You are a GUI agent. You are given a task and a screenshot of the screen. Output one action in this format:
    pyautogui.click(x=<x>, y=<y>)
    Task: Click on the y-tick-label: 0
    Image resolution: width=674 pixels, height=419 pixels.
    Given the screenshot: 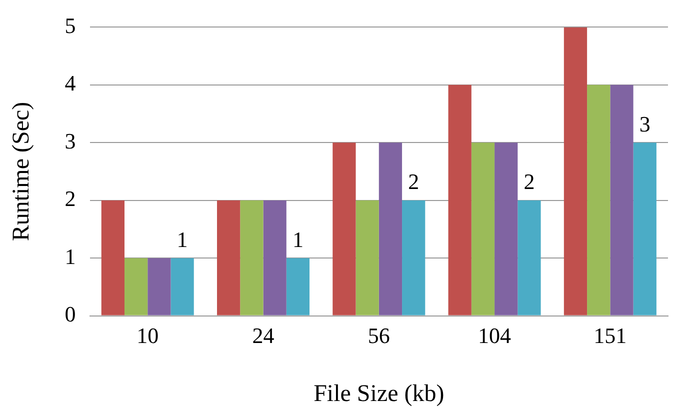 What is the action you would take?
    pyautogui.click(x=70, y=314)
    